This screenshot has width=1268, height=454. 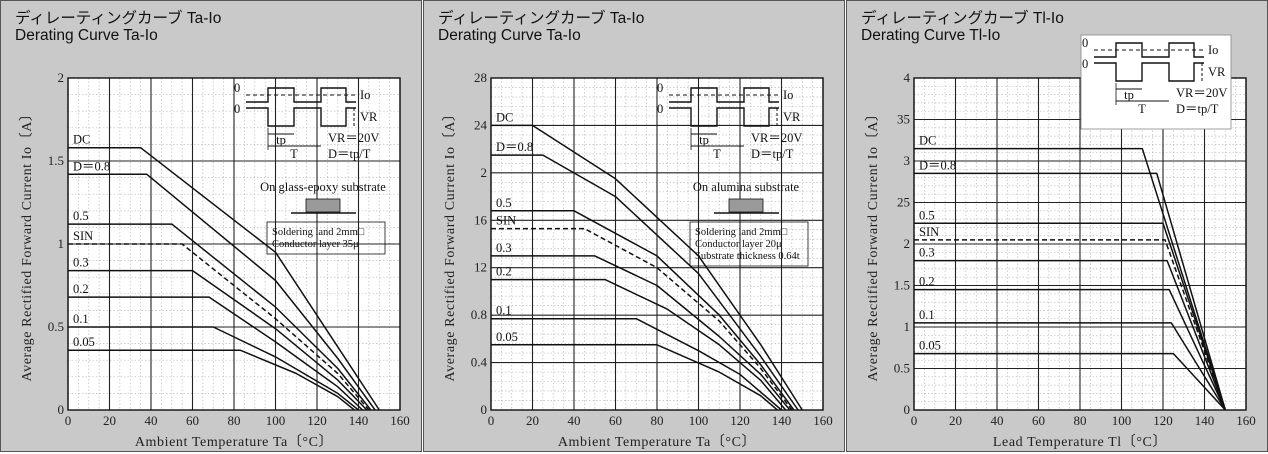 I want to click on vr-waveform, so click(x=724, y=117).